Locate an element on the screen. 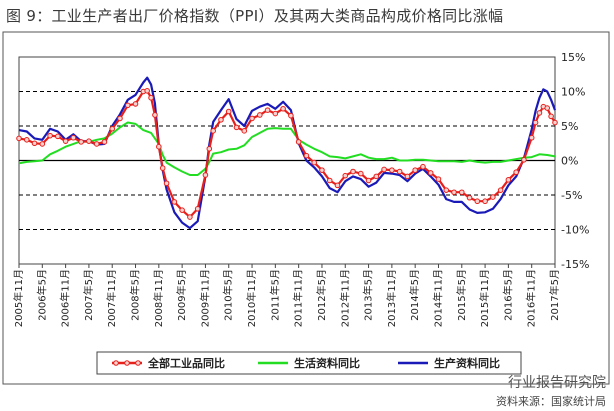  y-tick-label: -10% is located at coordinates (575, 230).